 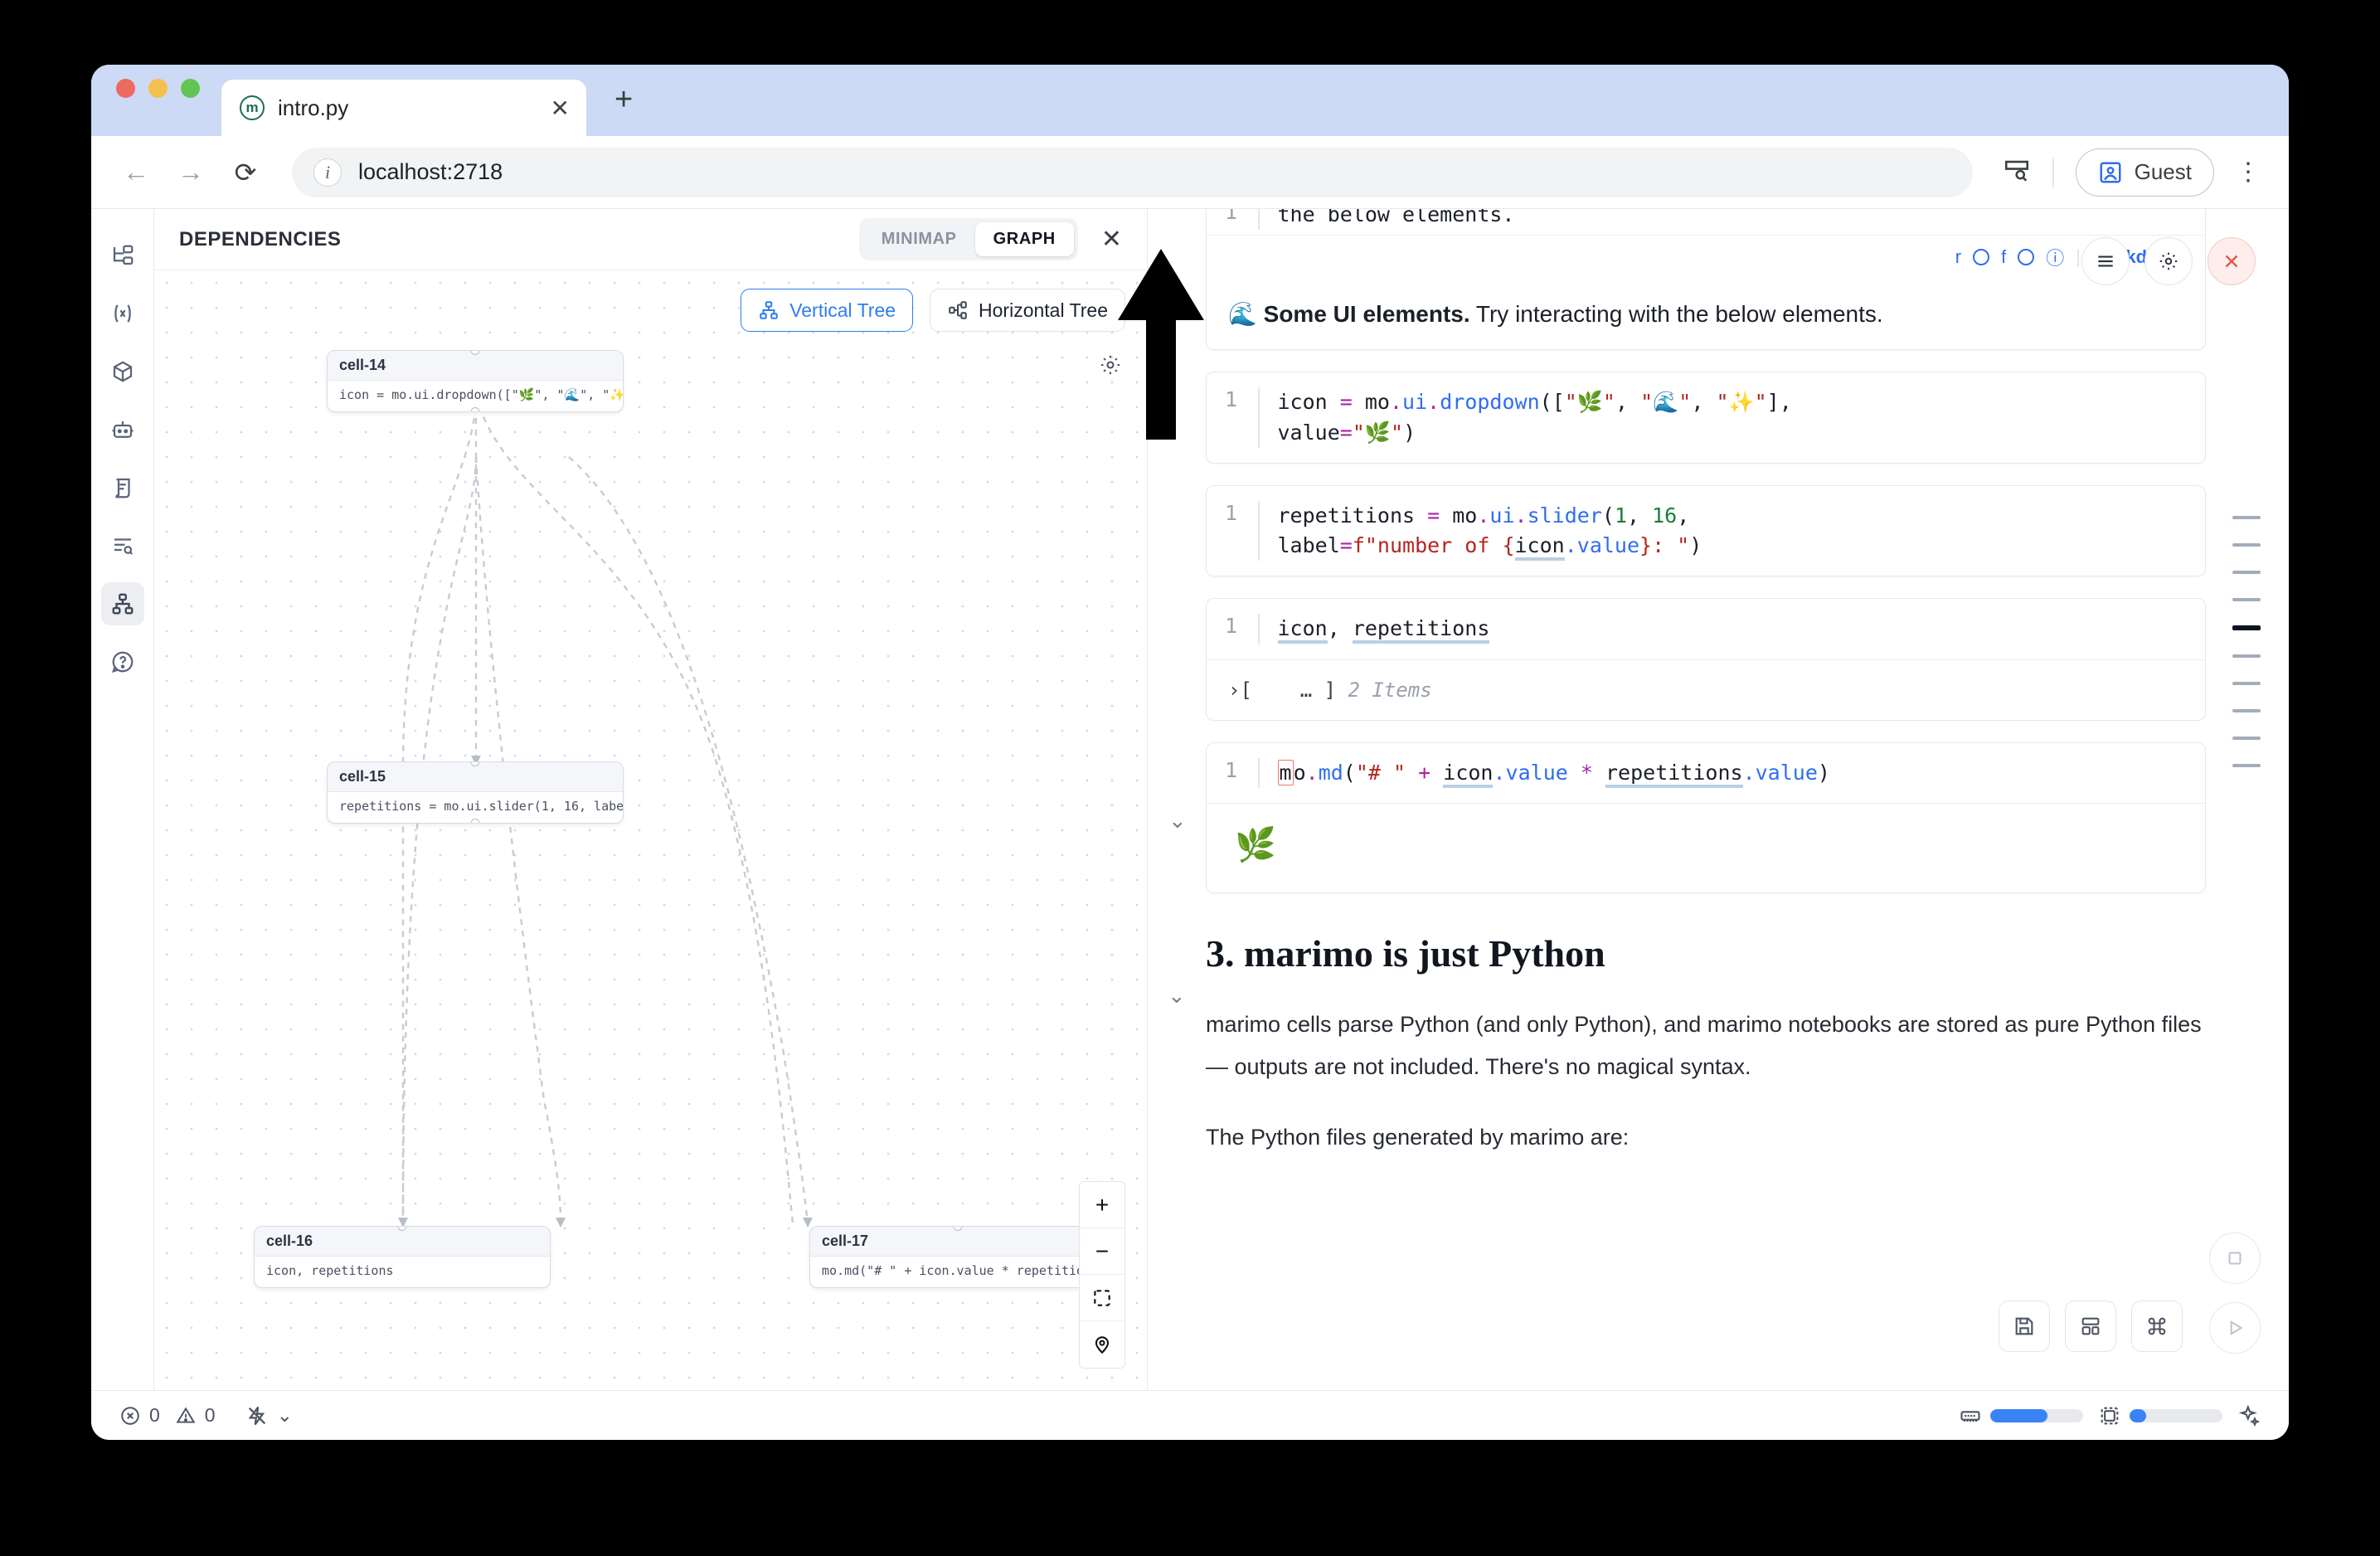 I want to click on horizontal-tree-label: Horizontal Tree, so click(x=1043, y=310).